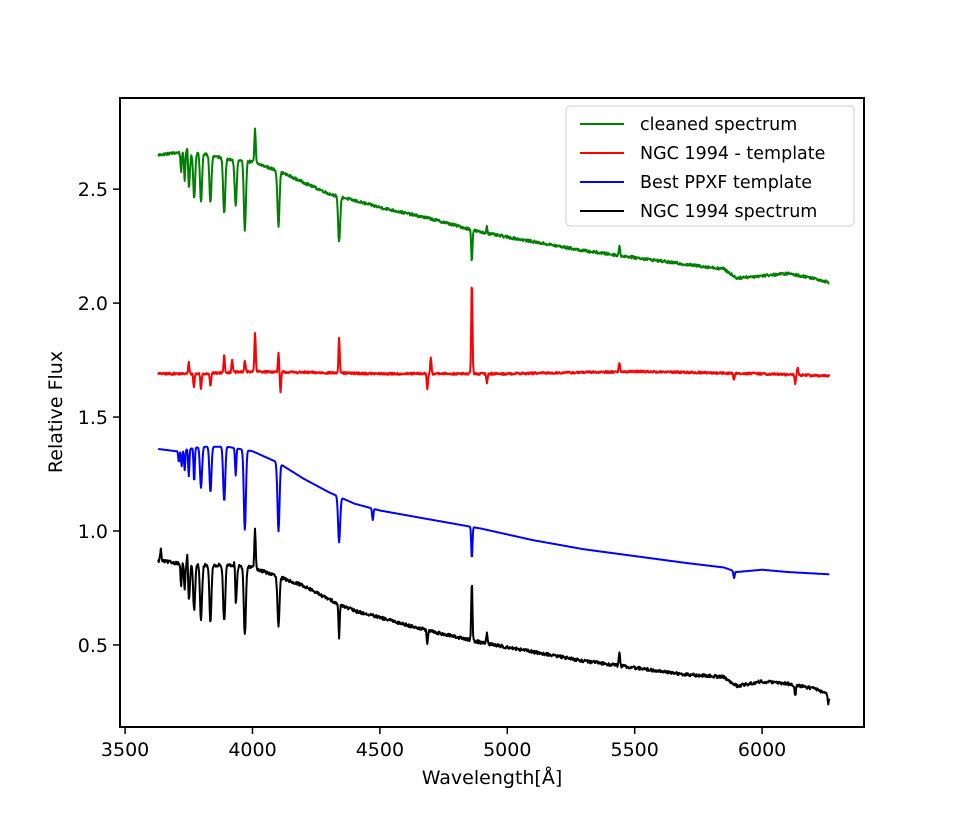  Describe the element at coordinates (718, 125) in the screenshot. I see `legend-entry: cleaned spectrum` at that location.